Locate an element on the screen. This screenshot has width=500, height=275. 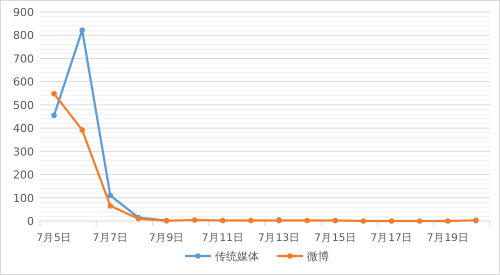
y-tick-label: 900 is located at coordinates (23, 12).